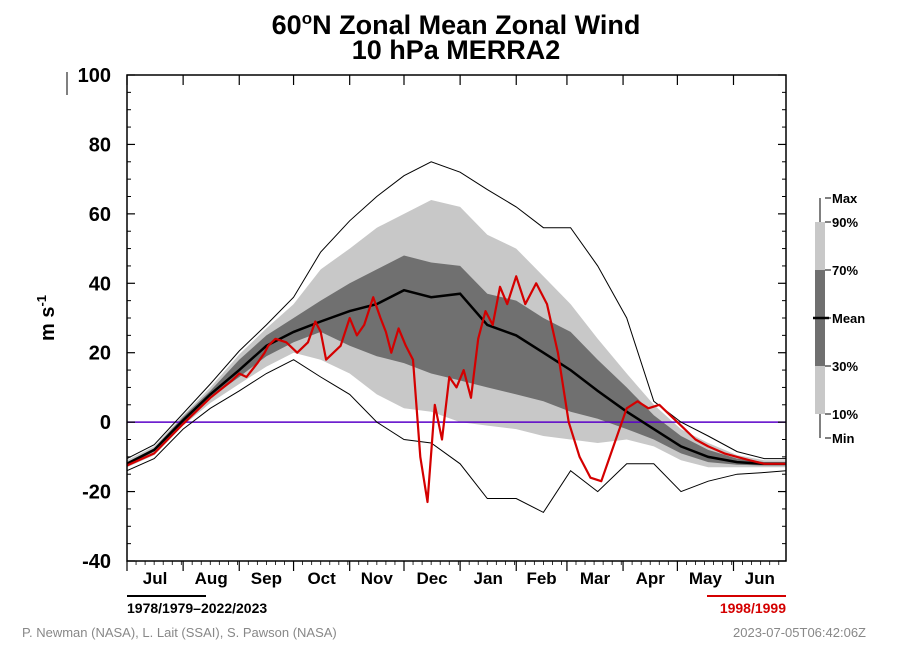 Image resolution: width=900 pixels, height=656 pixels. What do you see at coordinates (100, 354) in the screenshot?
I see `y-tick-label: 20` at bounding box center [100, 354].